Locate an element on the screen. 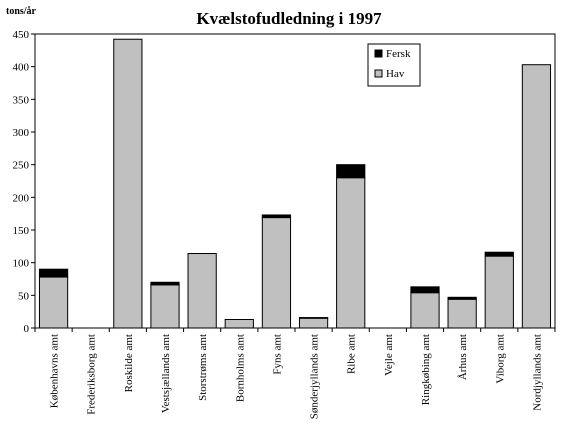 This screenshot has height=438, width=577. y-tick-label: 150 is located at coordinates (21, 231).